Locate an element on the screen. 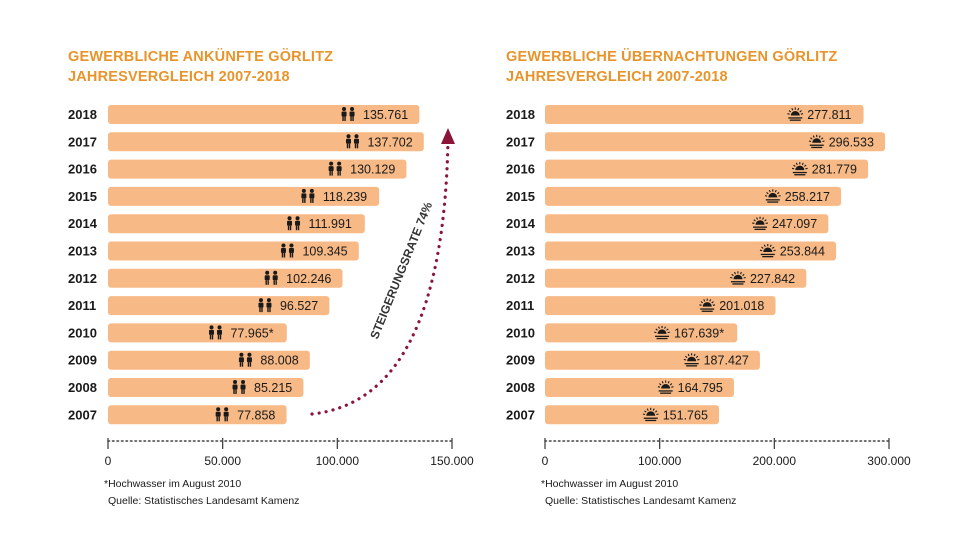 This screenshot has width=966, height=534. data-label: 135.761 is located at coordinates (385, 115).